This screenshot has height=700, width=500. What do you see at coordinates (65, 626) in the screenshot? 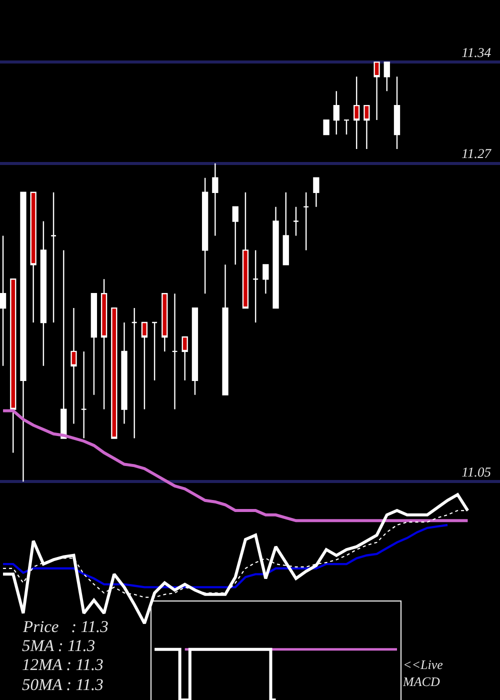
I see `annotation: Price : 11.3` at bounding box center [65, 626].